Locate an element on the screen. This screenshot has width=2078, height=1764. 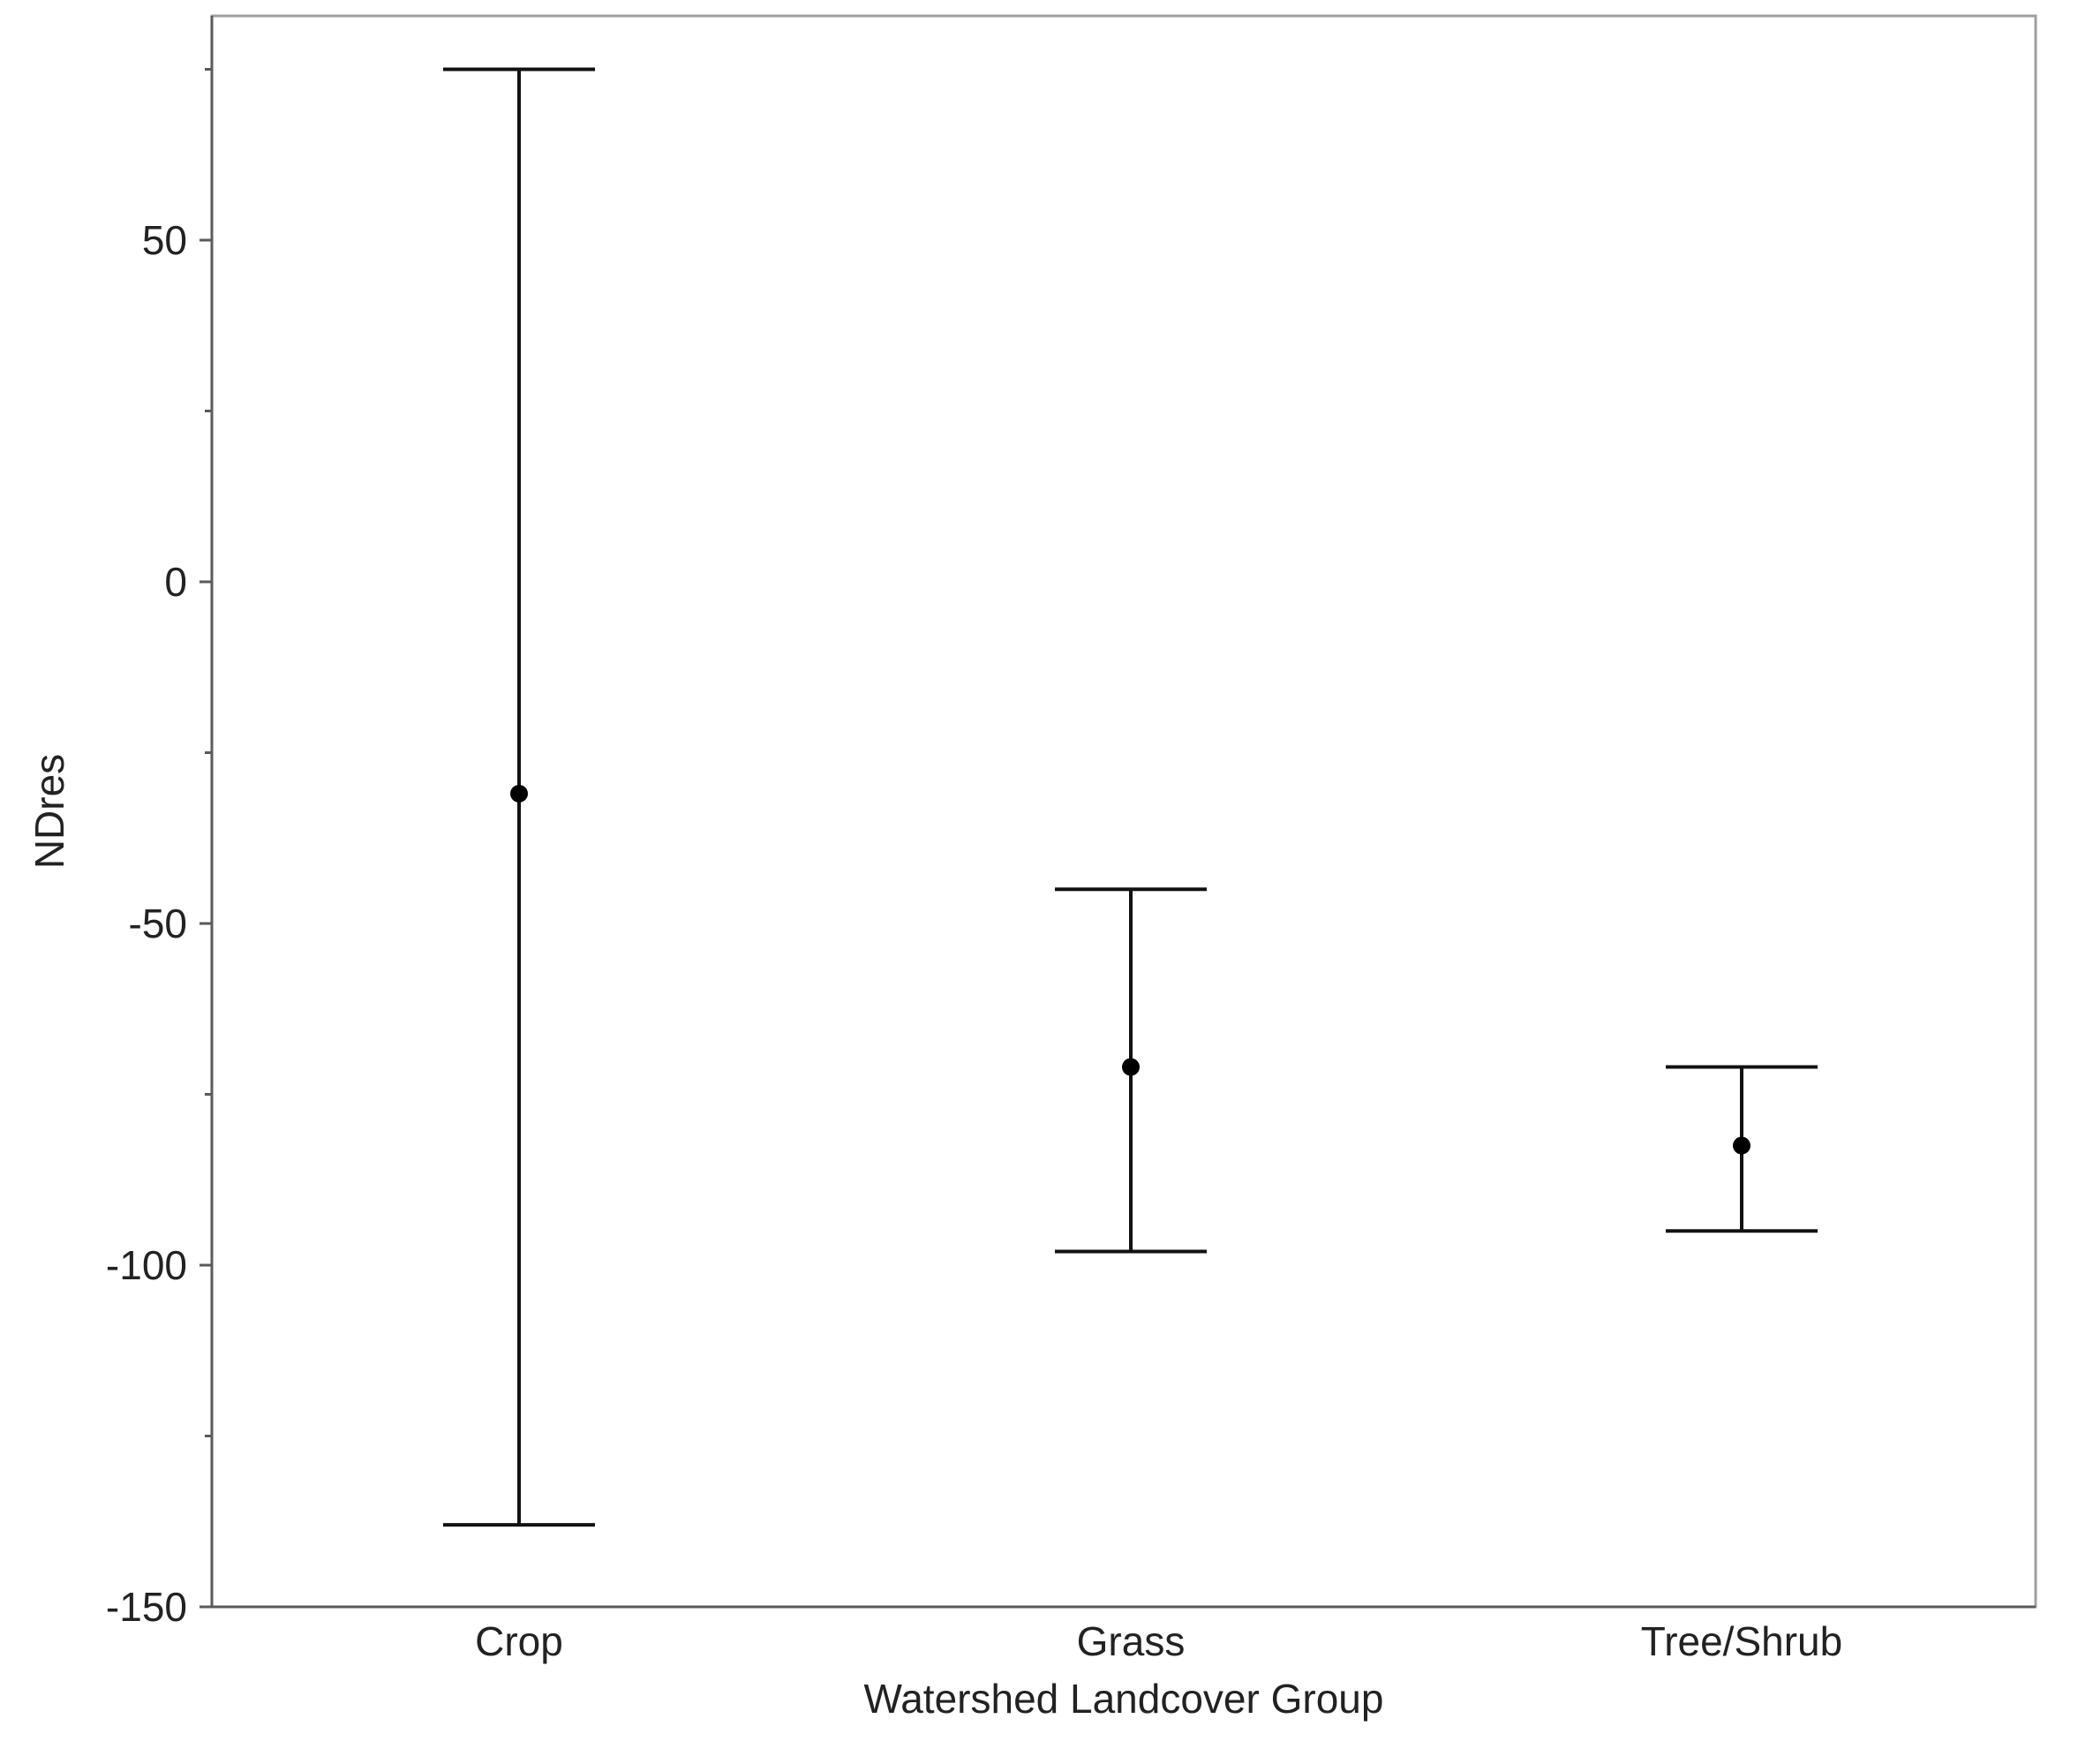
x-axis-title: Watershed Landcover Group is located at coordinates (1124, 1699).